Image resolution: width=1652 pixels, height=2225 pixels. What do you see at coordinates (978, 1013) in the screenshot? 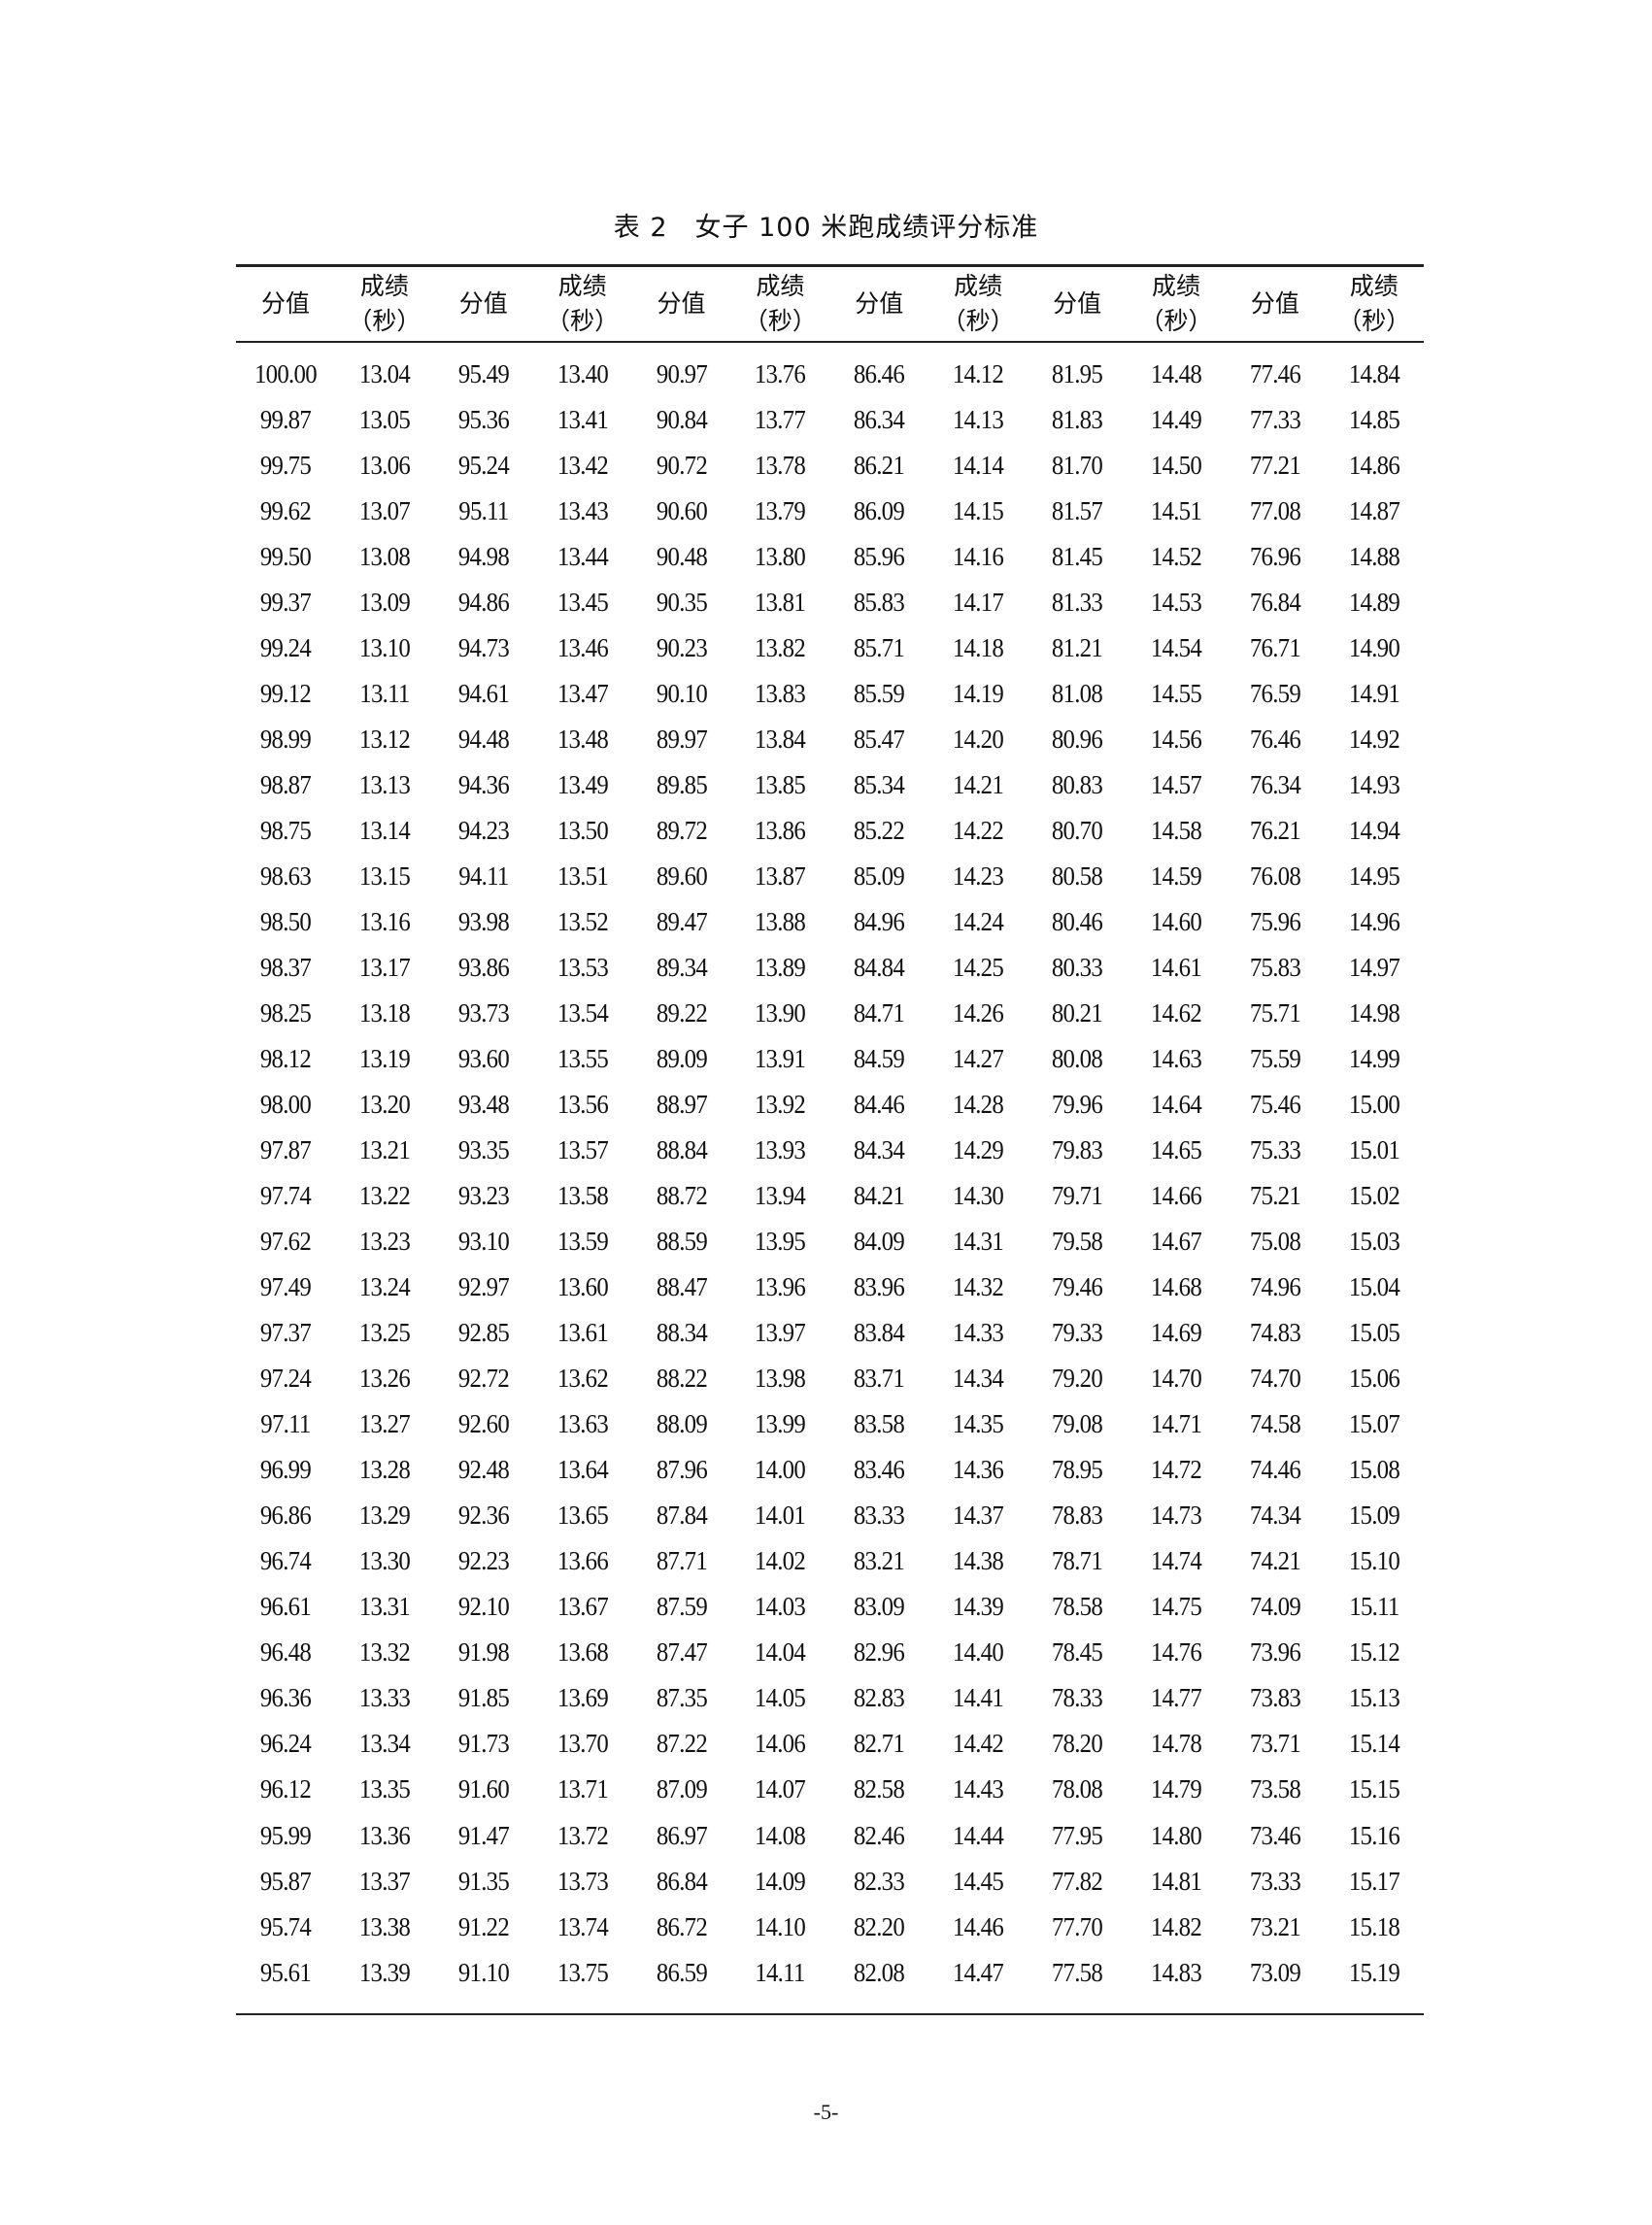
I see `time-cell: 14.26` at bounding box center [978, 1013].